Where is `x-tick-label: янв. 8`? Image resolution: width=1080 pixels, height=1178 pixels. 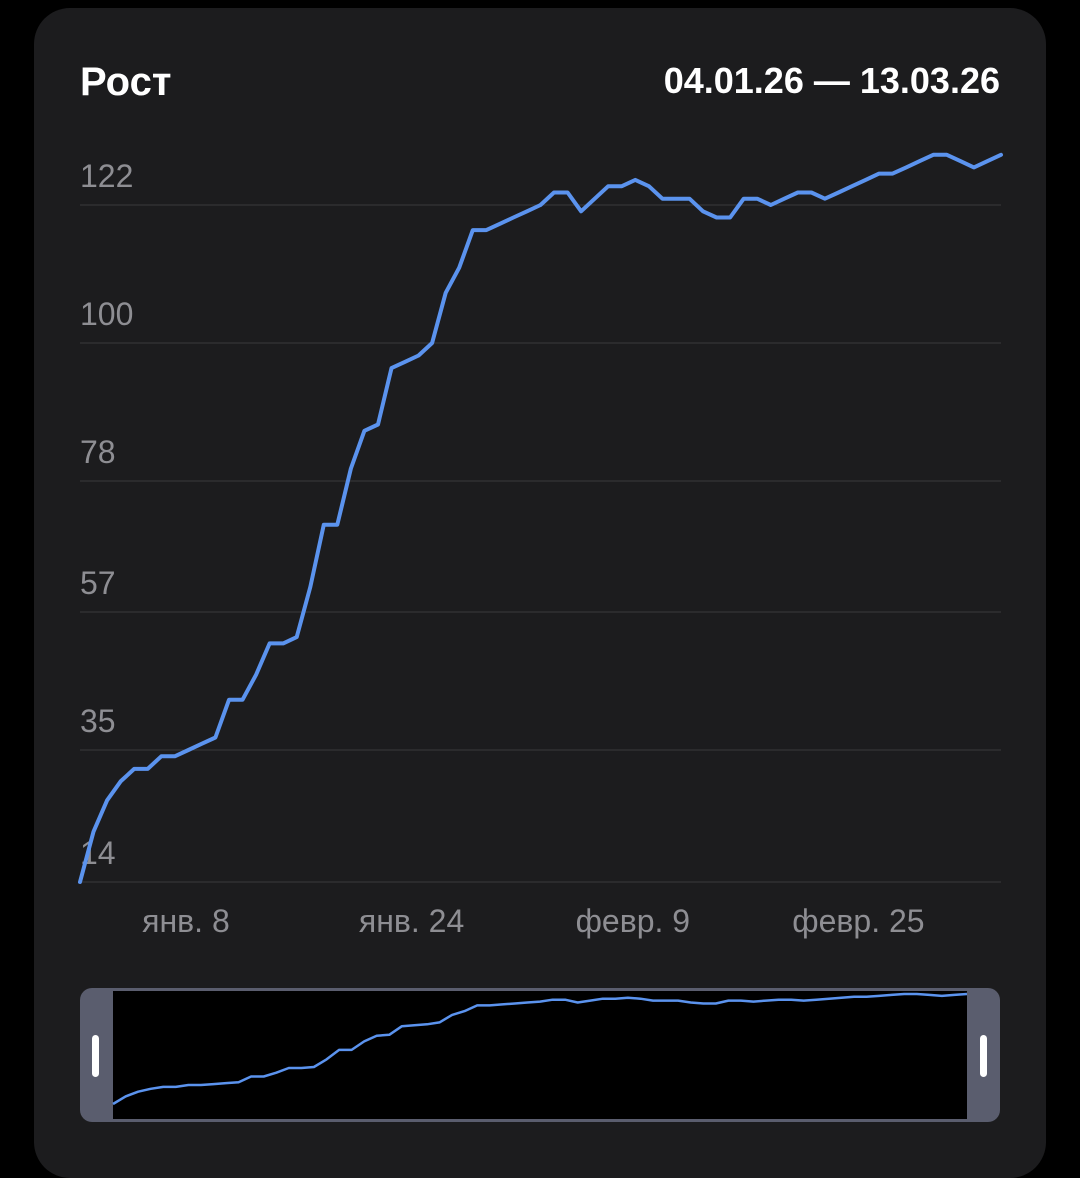
x-tick-label: янв. 8 is located at coordinates (186, 921).